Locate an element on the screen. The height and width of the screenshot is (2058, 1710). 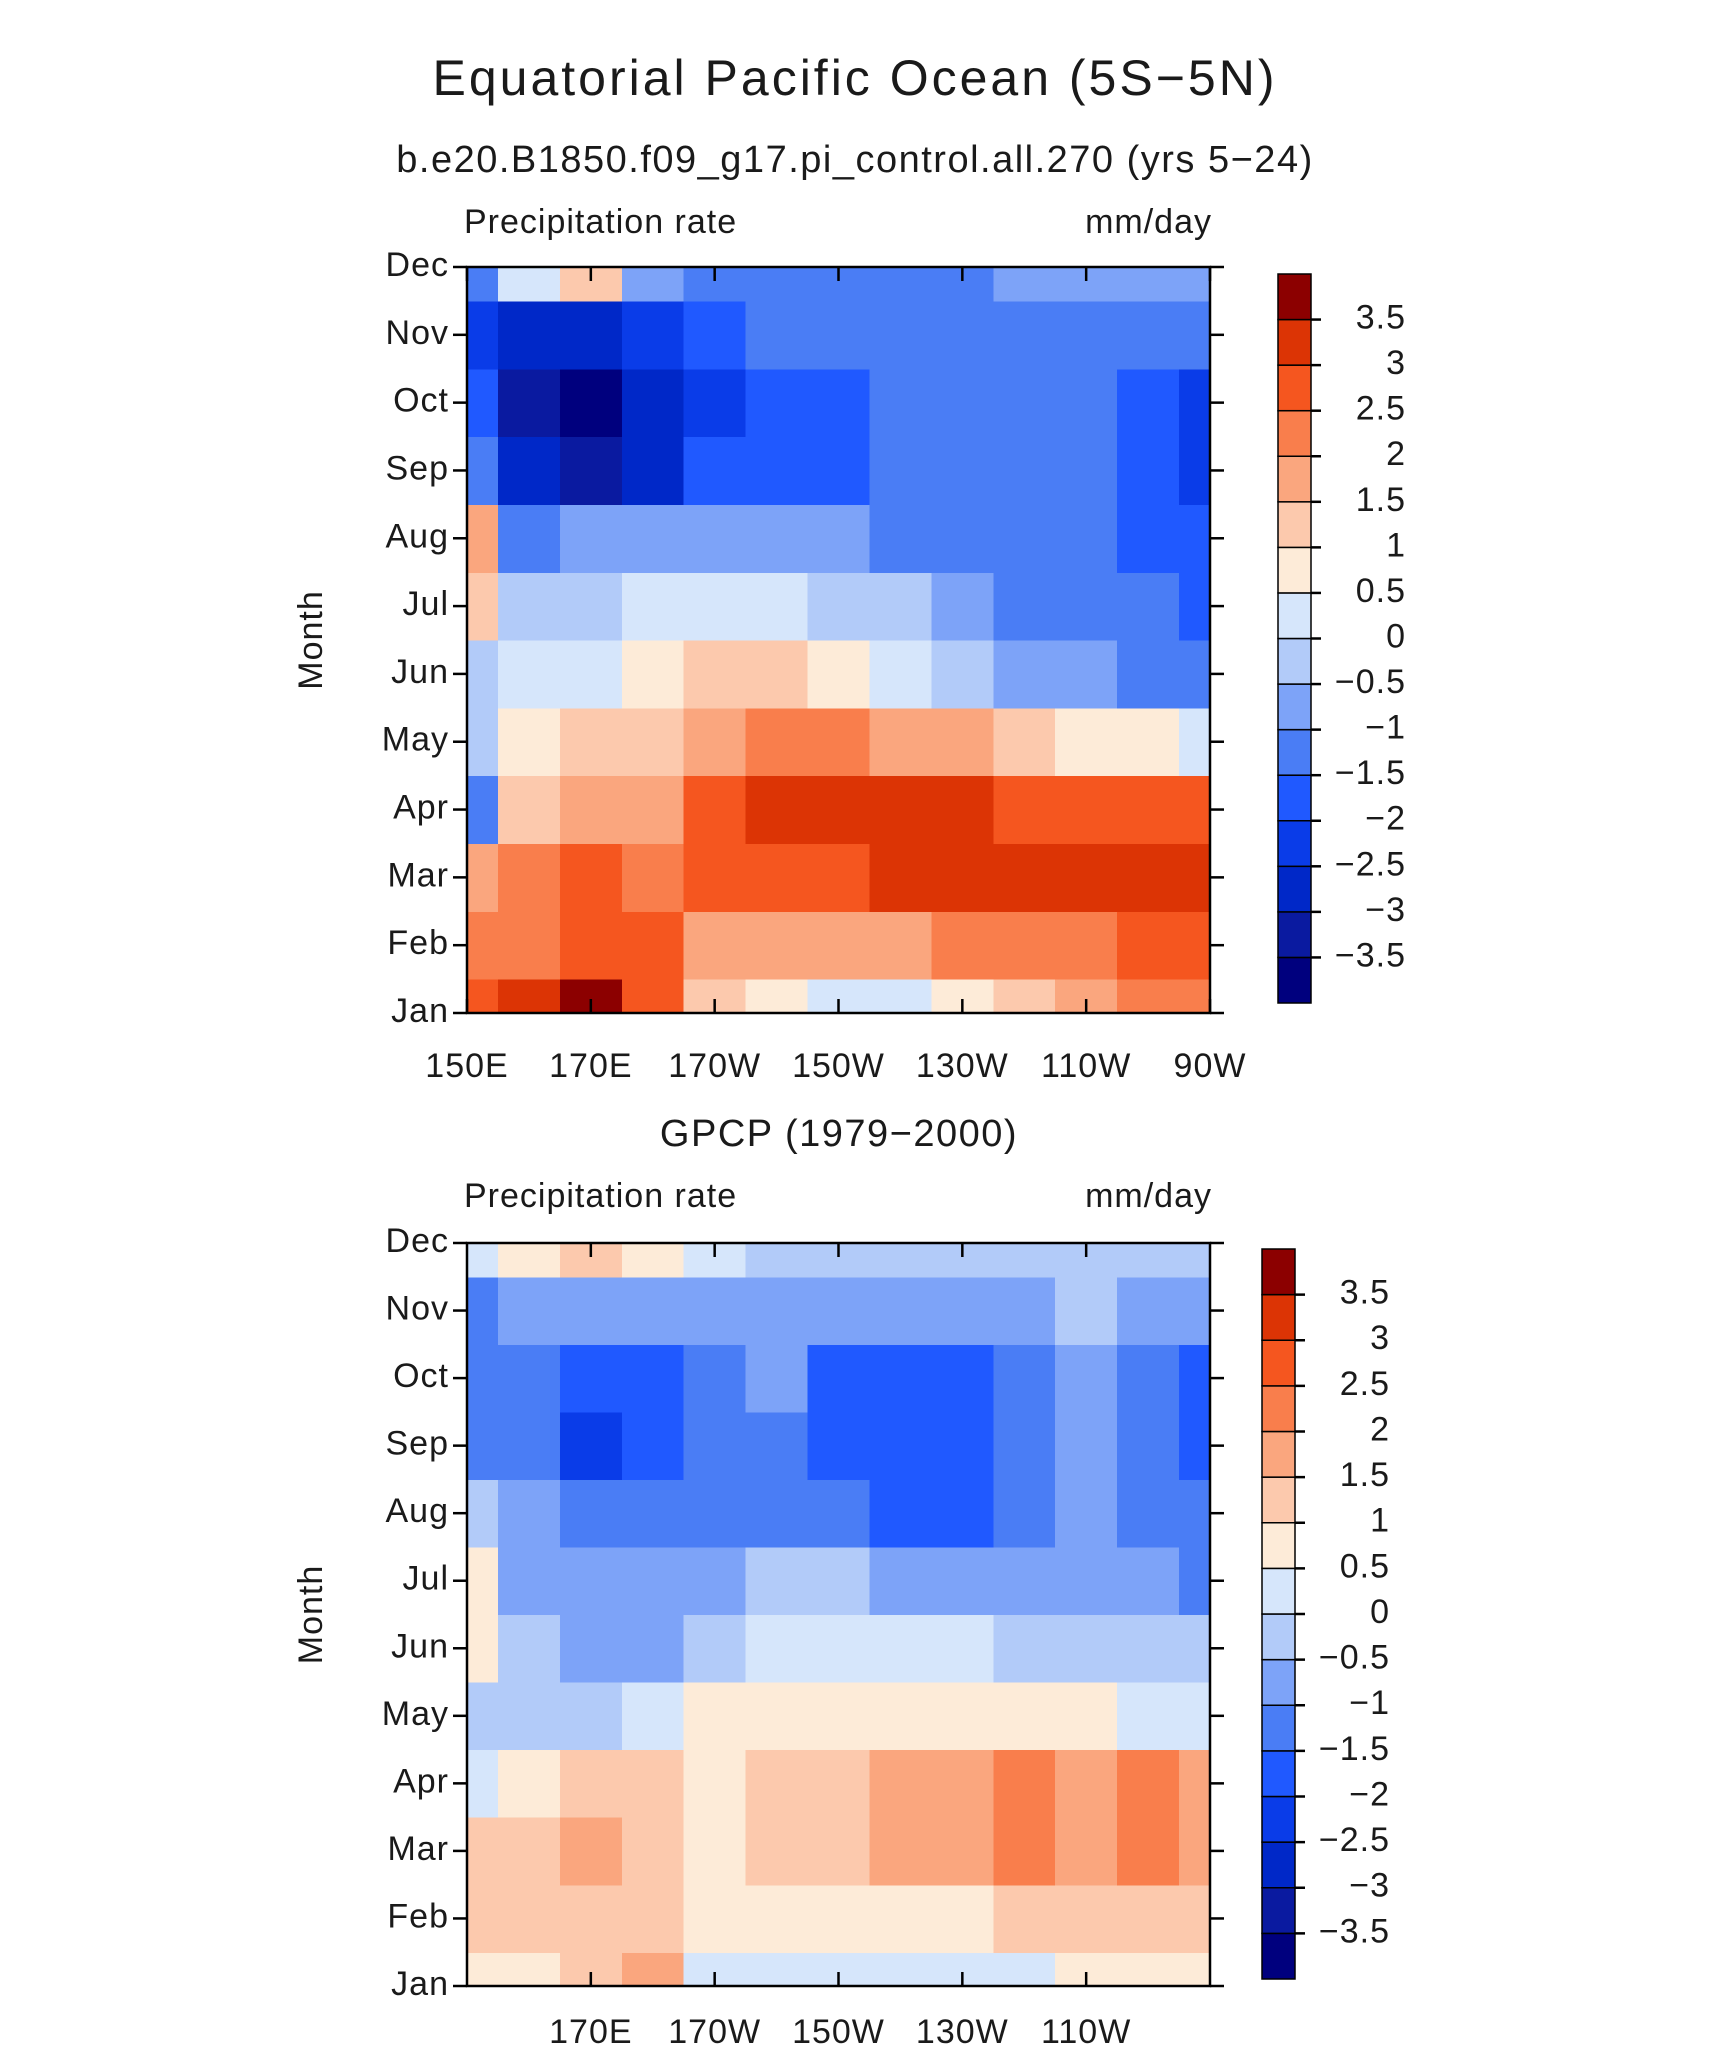
x-tick-label: 110W is located at coordinates (1086, 2032).